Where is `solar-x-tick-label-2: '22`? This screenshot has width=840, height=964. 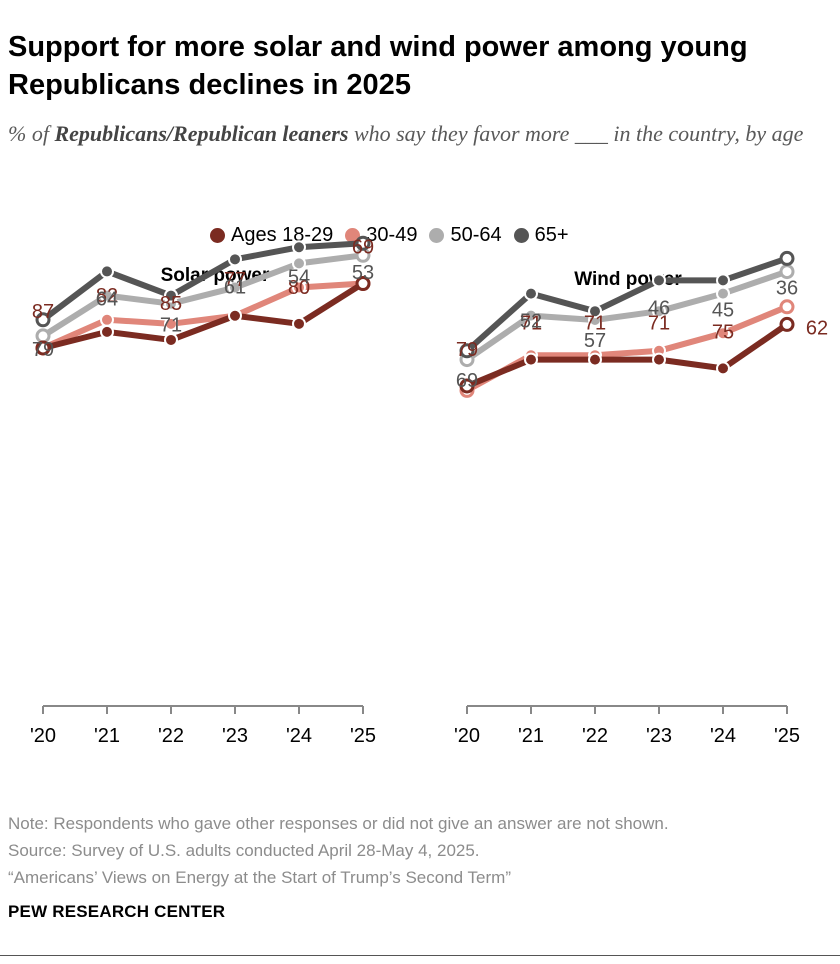 solar-x-tick-label-2: '22 is located at coordinates (171, 736).